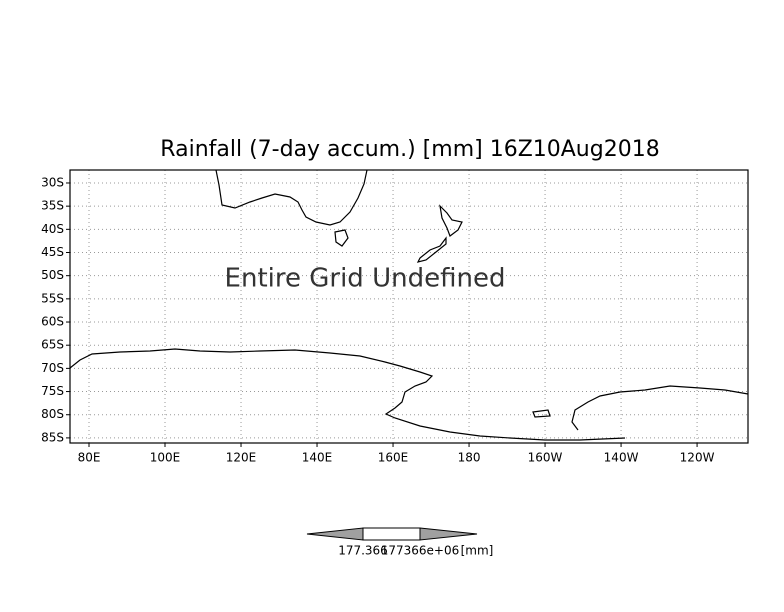  Describe the element at coordinates (52, 275) in the screenshot. I see `y-tick-label: 50S` at that location.